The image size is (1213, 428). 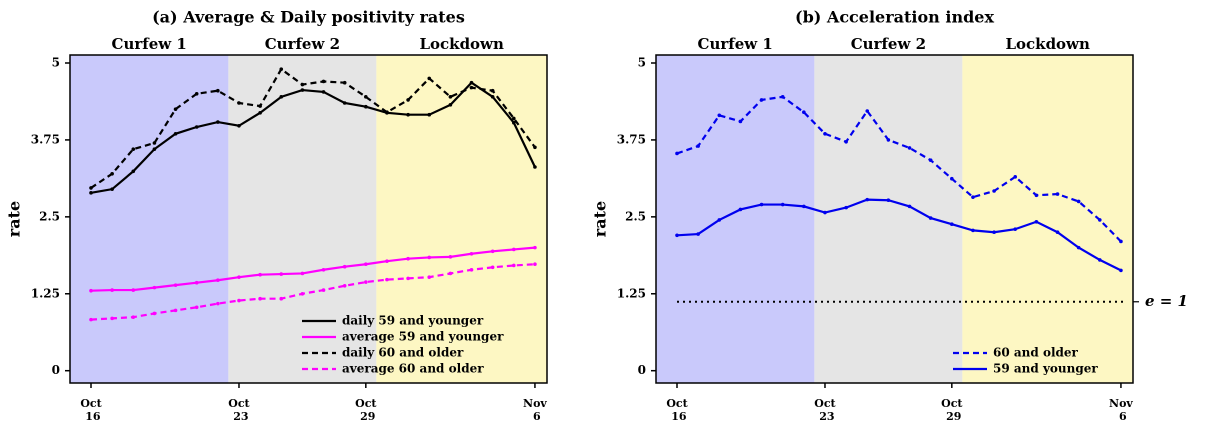 I want to click on chart-title: (b) Acceleration index, so click(x=894, y=17).